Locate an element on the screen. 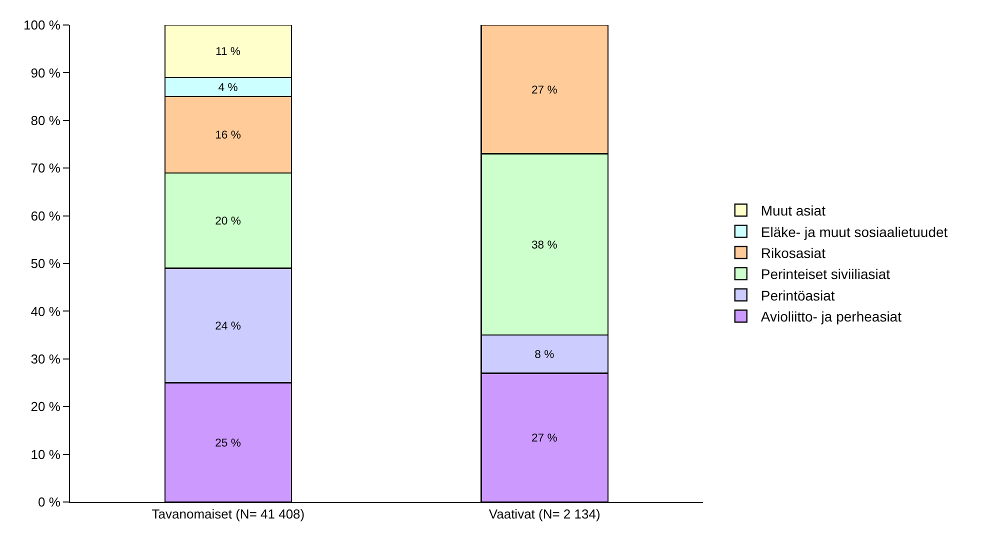  data-label: 24 % is located at coordinates (228, 326).